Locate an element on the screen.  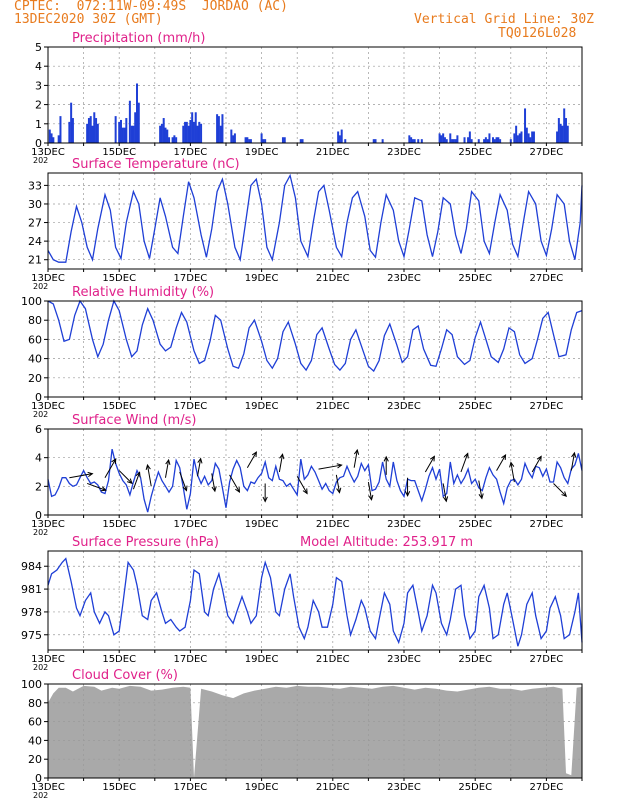
x-tick-label: 25DEC is located at coordinates (475, 152).